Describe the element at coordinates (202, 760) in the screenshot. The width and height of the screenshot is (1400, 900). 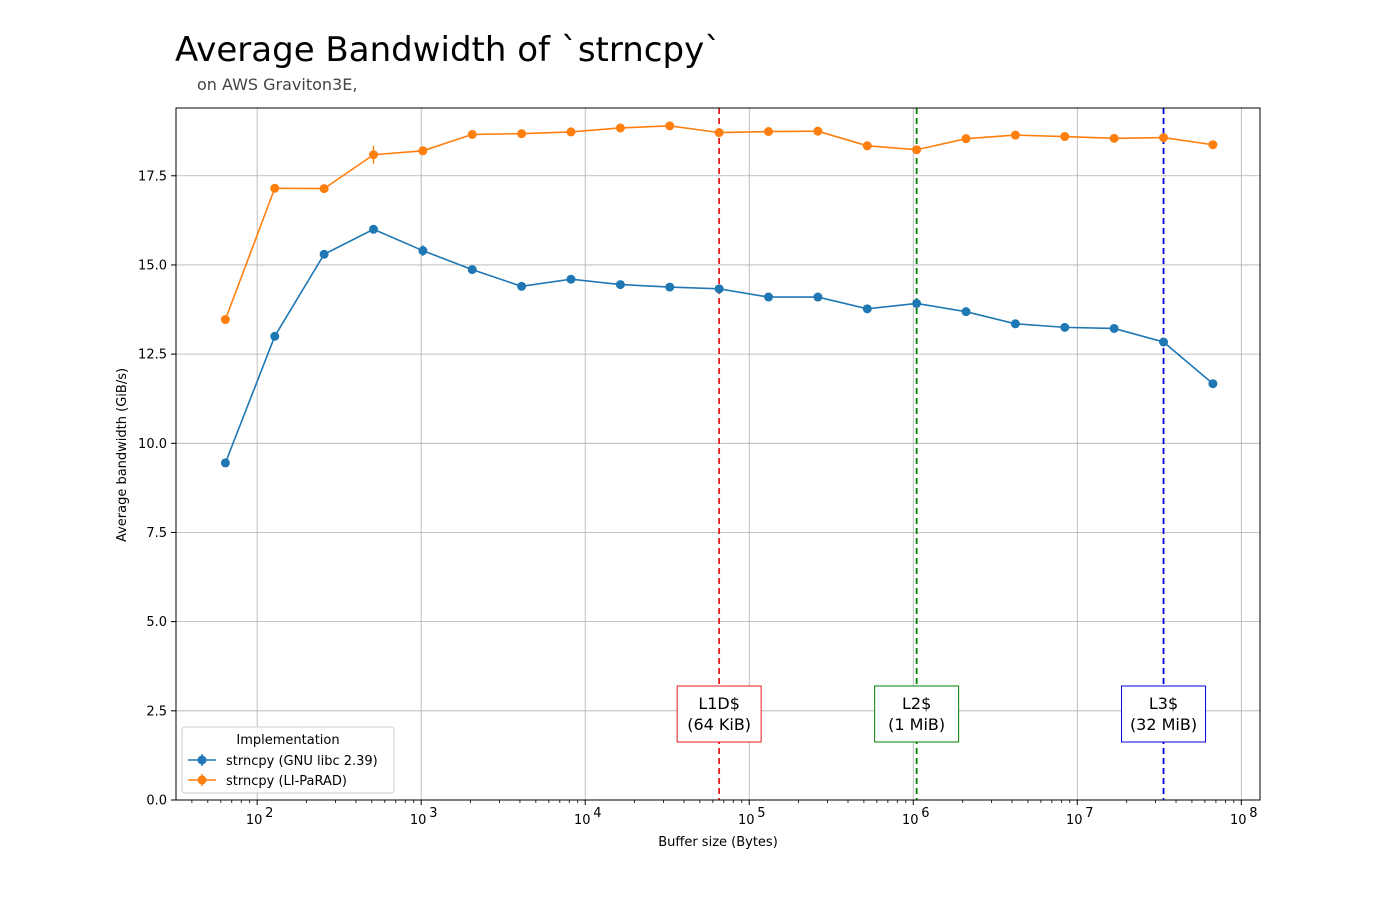
I see `legend-marker-glibc` at that location.